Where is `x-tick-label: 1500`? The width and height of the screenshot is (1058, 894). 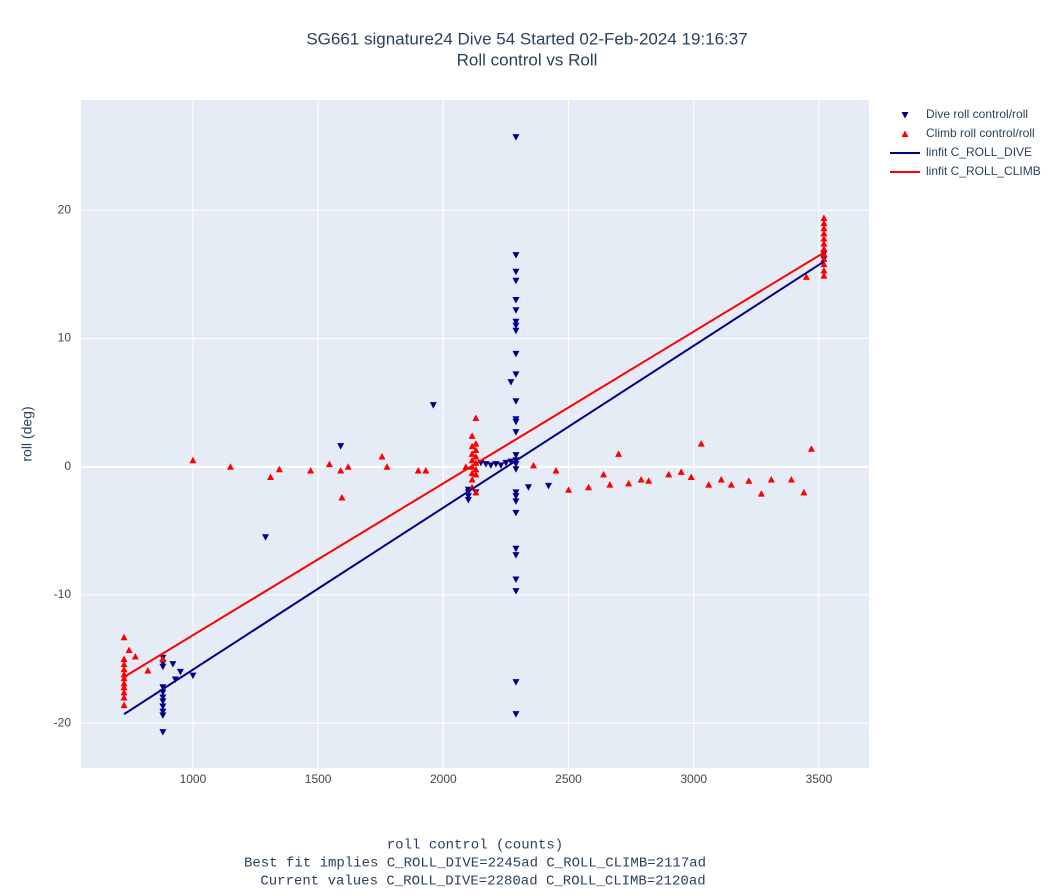
x-tick-label: 1500 is located at coordinates (318, 779).